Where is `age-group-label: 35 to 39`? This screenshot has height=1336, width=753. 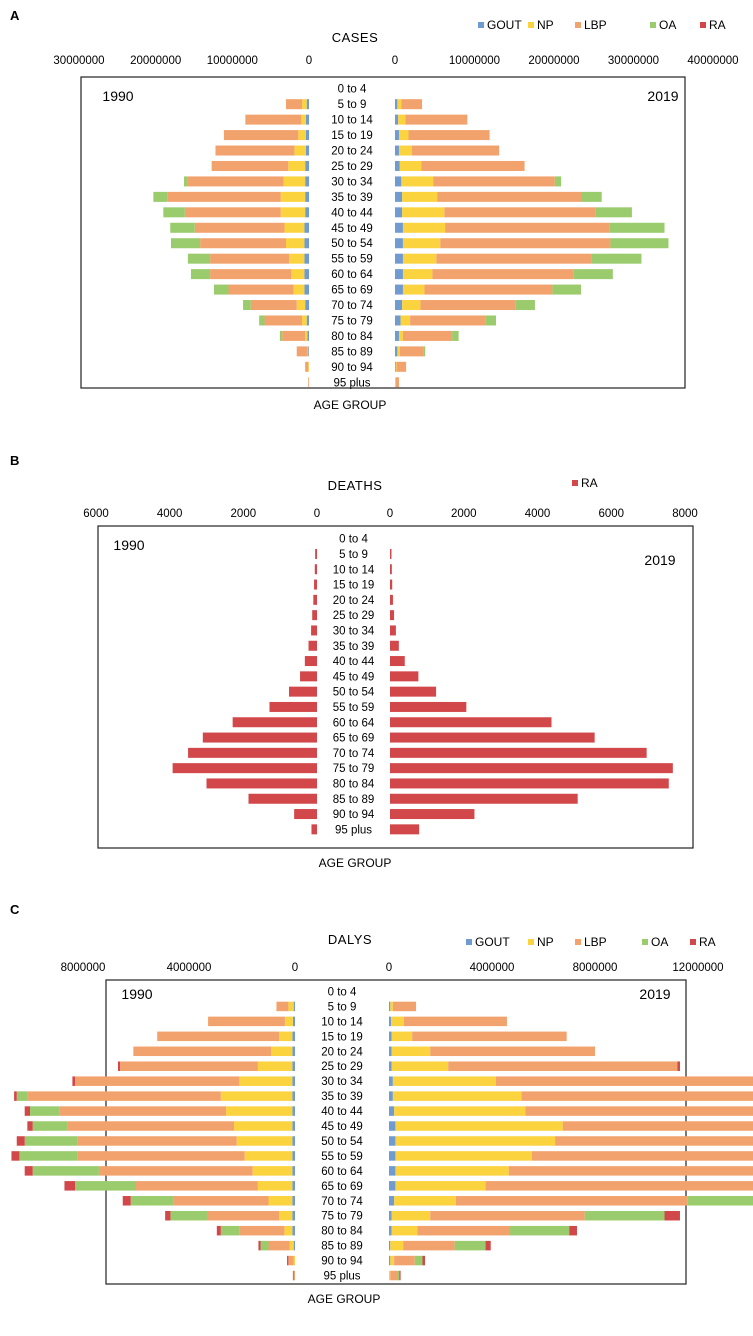 age-group-label: 35 to 39 is located at coordinates (354, 647).